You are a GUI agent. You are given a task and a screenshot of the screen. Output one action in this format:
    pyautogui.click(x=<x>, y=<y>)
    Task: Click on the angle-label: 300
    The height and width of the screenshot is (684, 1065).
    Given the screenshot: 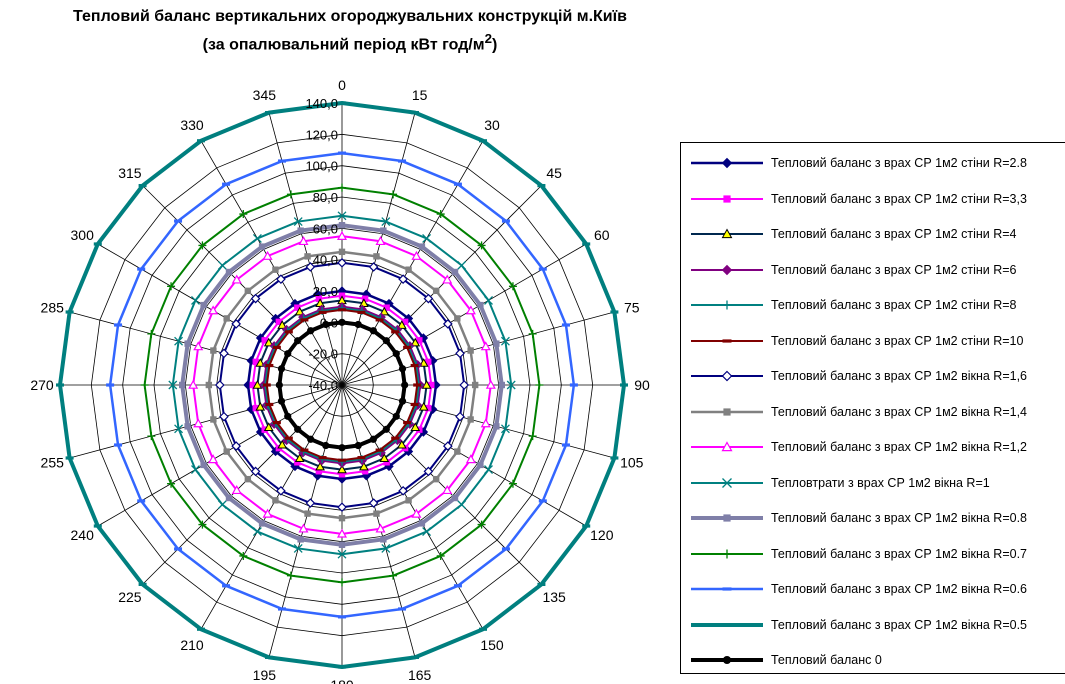 What is the action you would take?
    pyautogui.click(x=83, y=235)
    